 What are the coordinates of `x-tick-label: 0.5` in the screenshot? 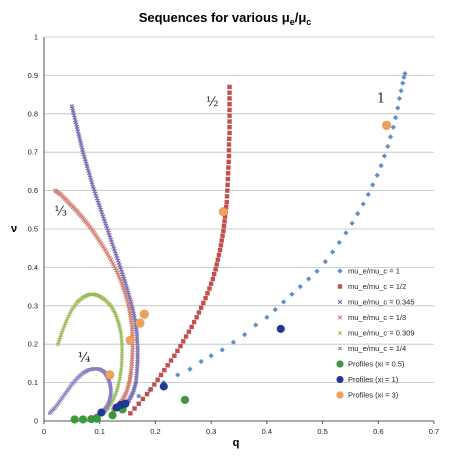 It's located at (322, 431).